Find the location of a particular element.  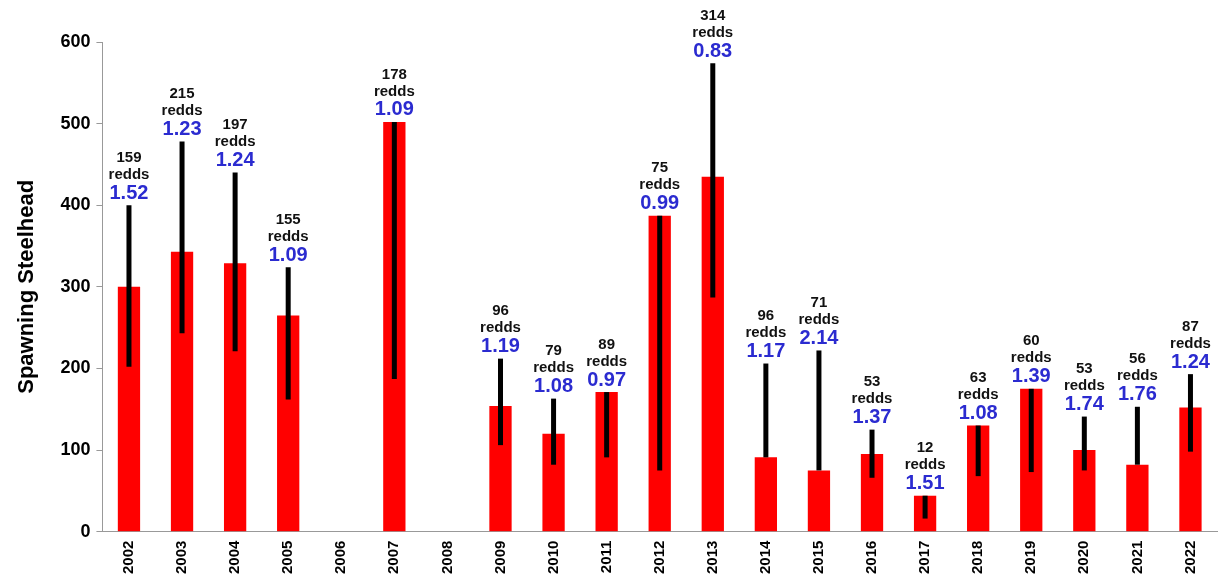

x-tick-label: 2008 is located at coordinates (446, 557).